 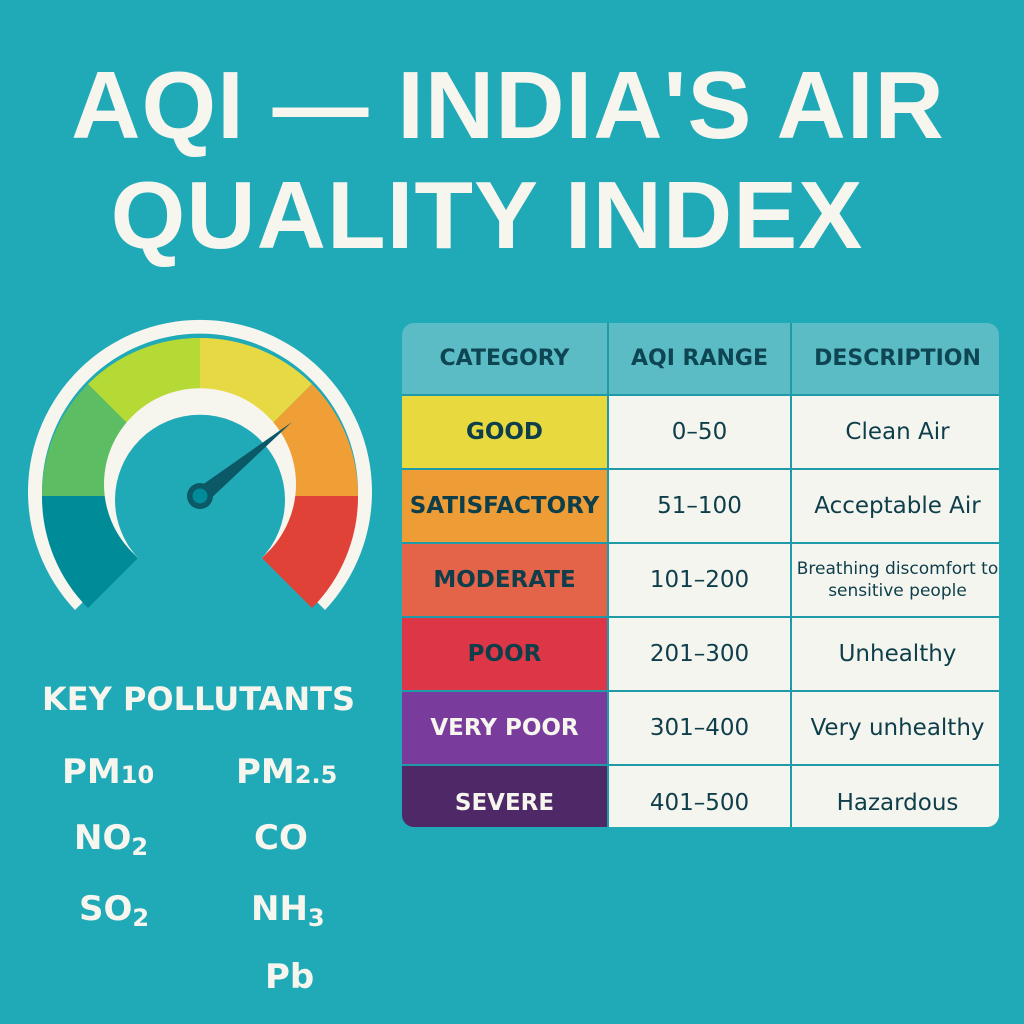 What do you see at coordinates (504, 654) in the screenshot?
I see `category-poor: POOR` at bounding box center [504, 654].